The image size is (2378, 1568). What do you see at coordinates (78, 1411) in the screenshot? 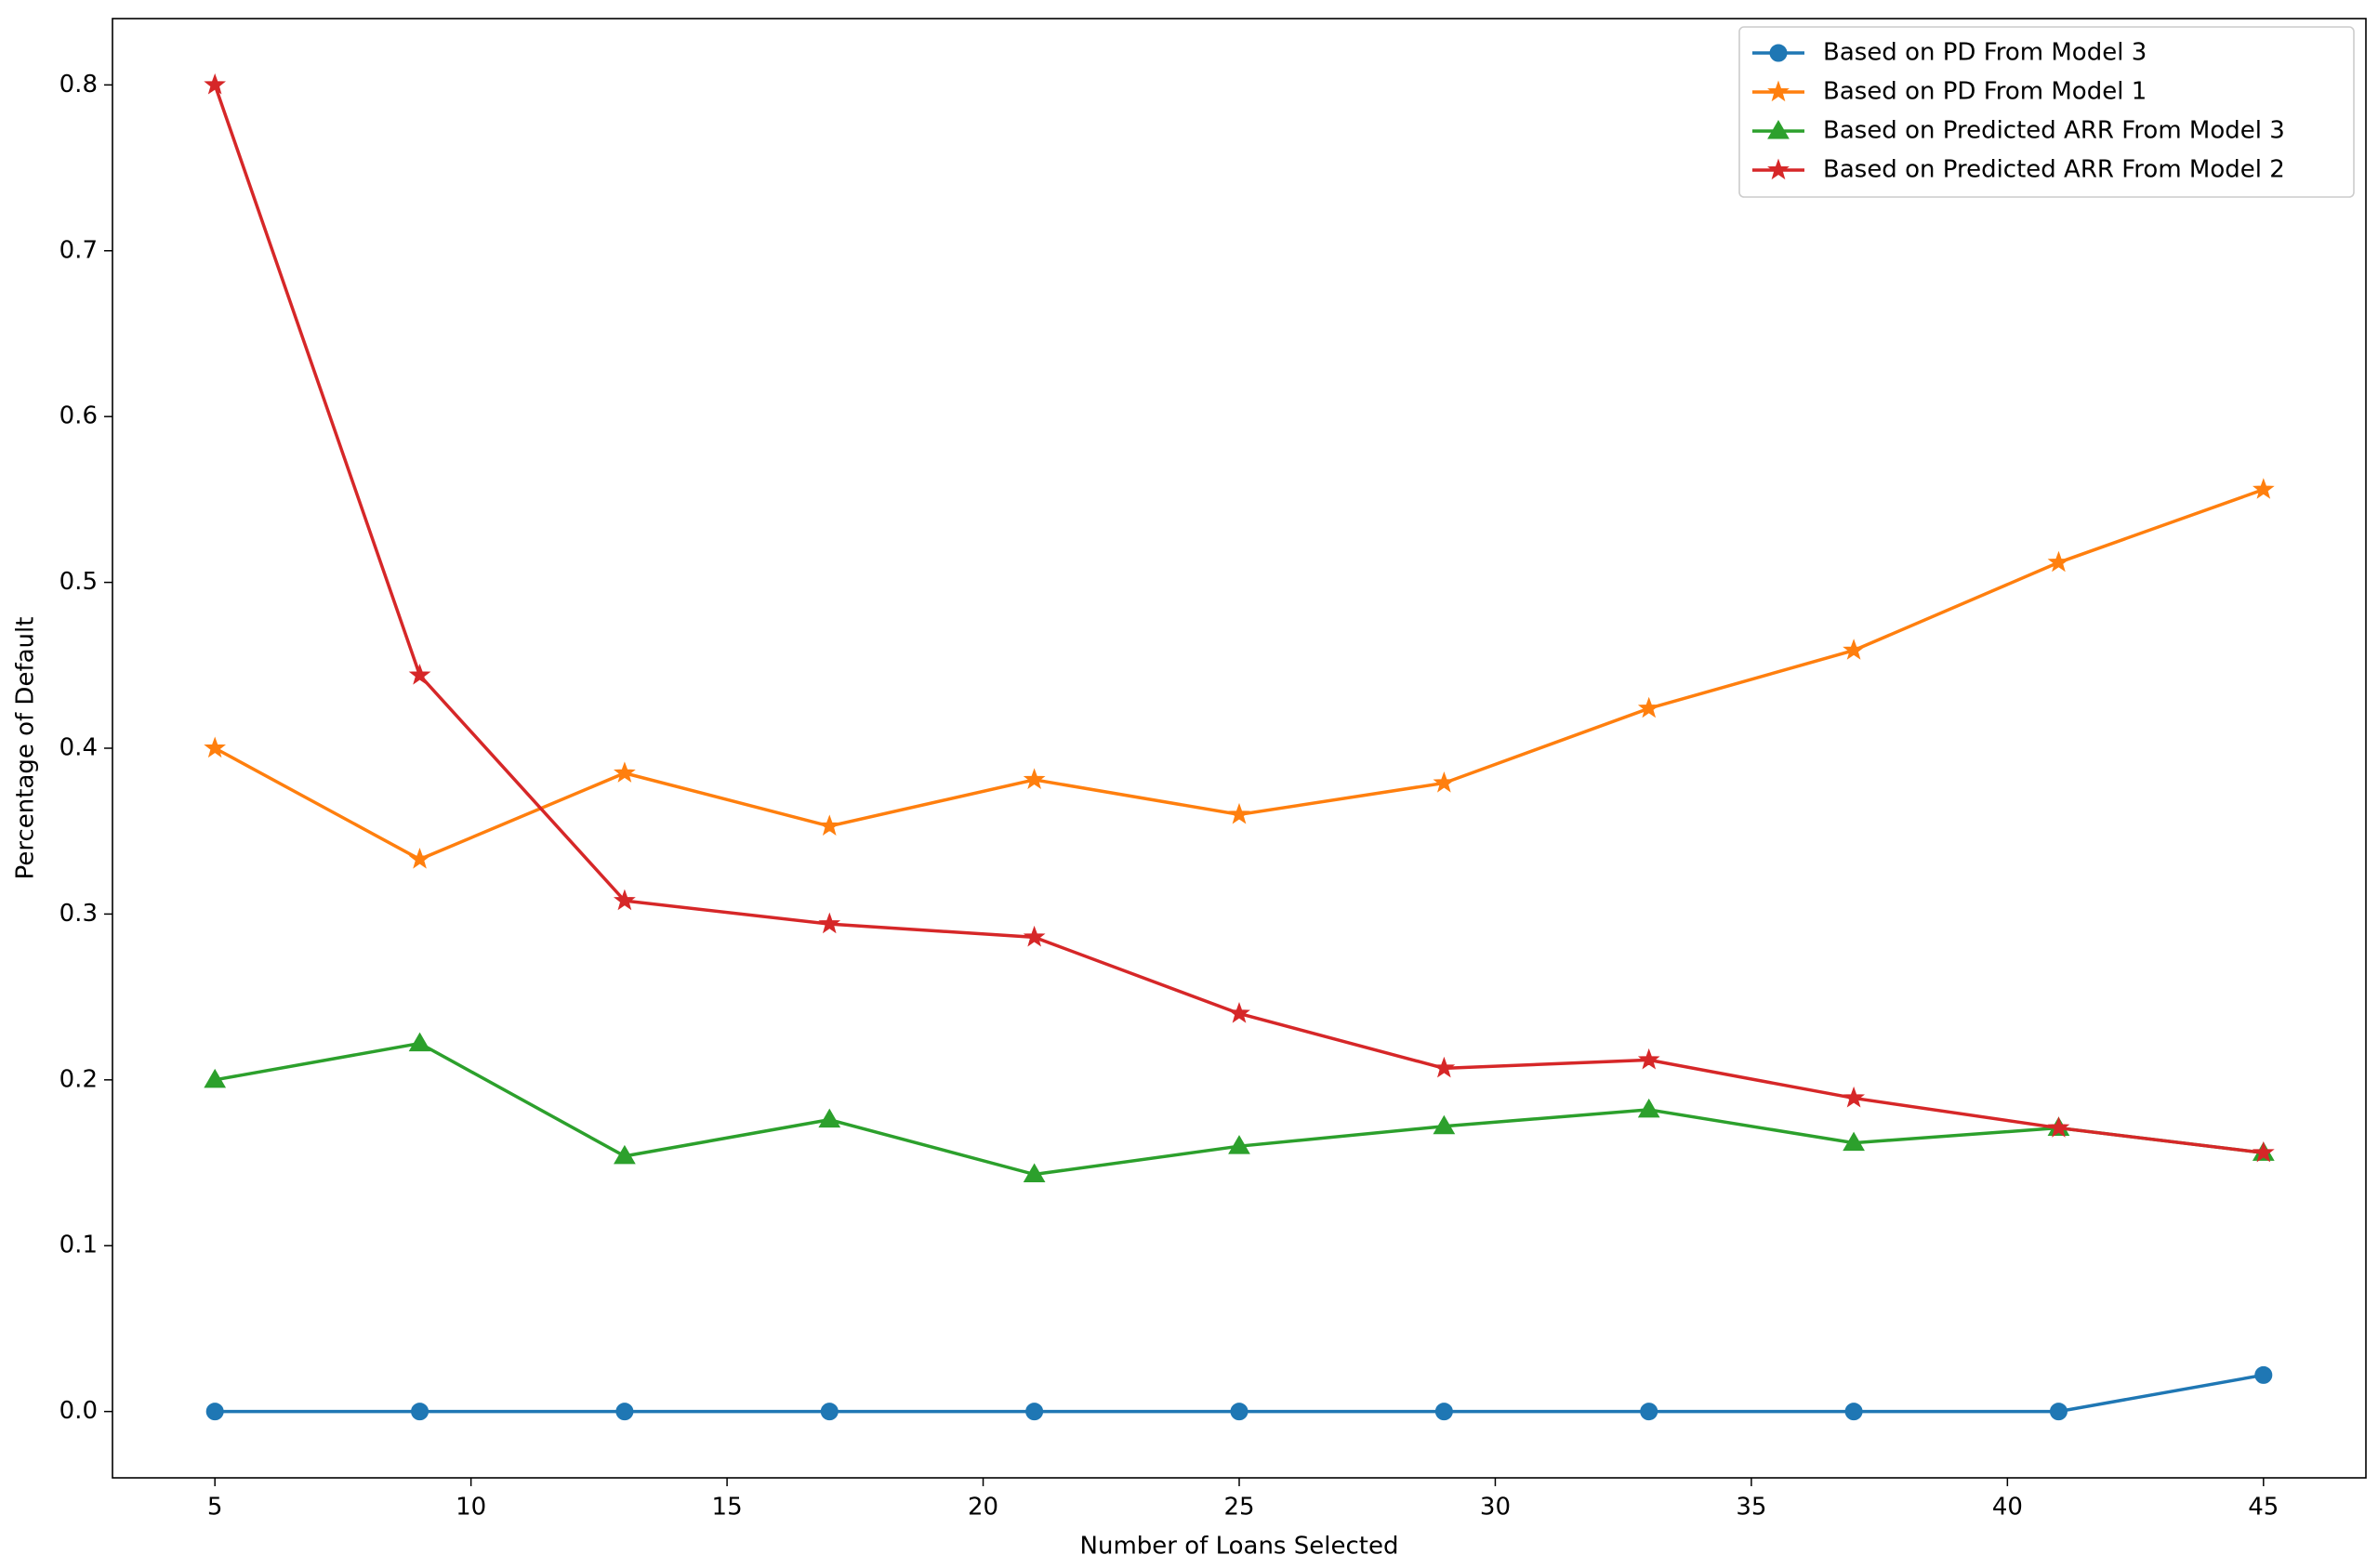
I see `y-tick-label: 0.0` at bounding box center [78, 1411].